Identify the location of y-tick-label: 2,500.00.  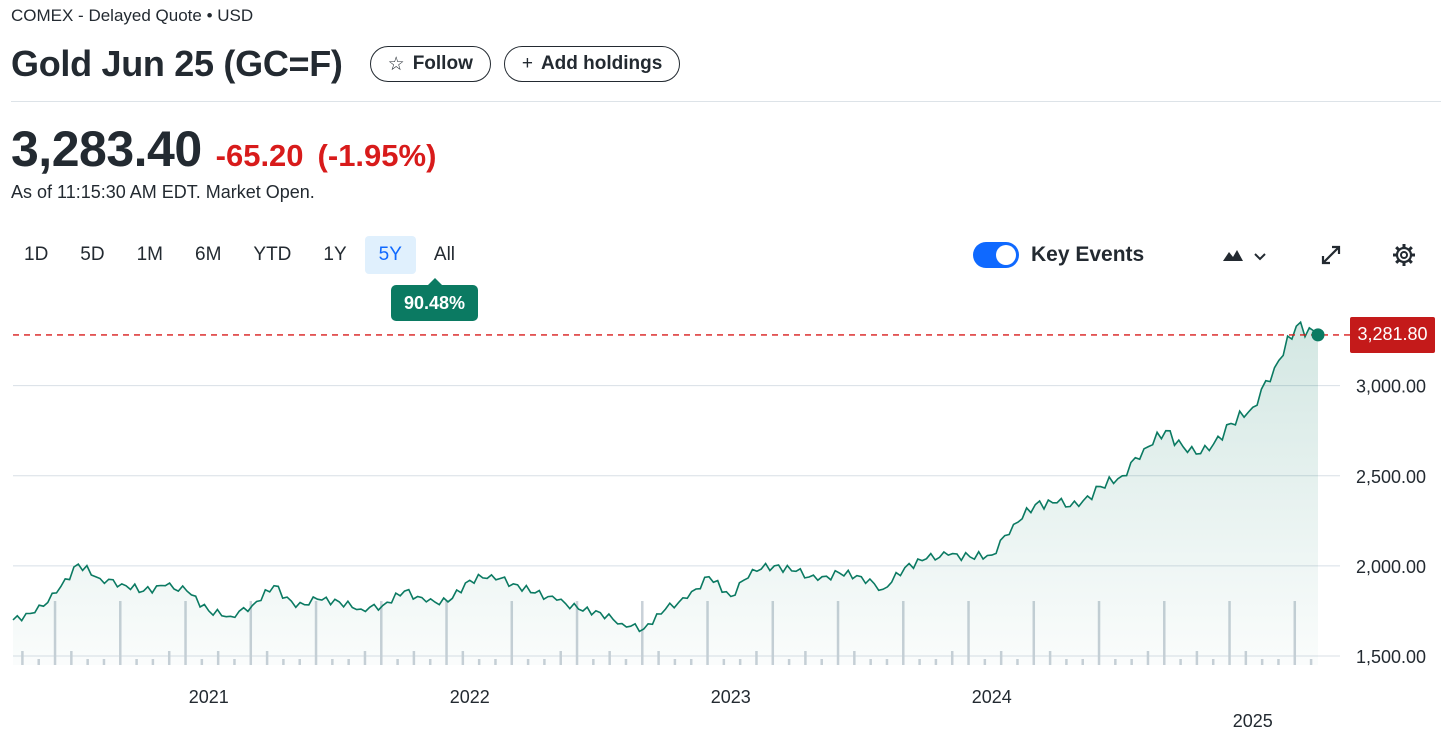
(1391, 477).